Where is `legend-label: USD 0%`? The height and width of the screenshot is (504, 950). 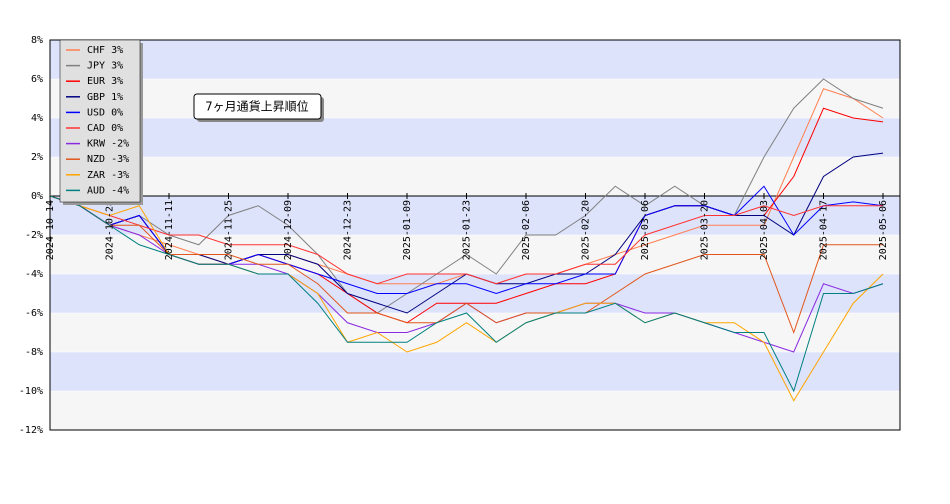
legend-label: USD 0% is located at coordinates (105, 112).